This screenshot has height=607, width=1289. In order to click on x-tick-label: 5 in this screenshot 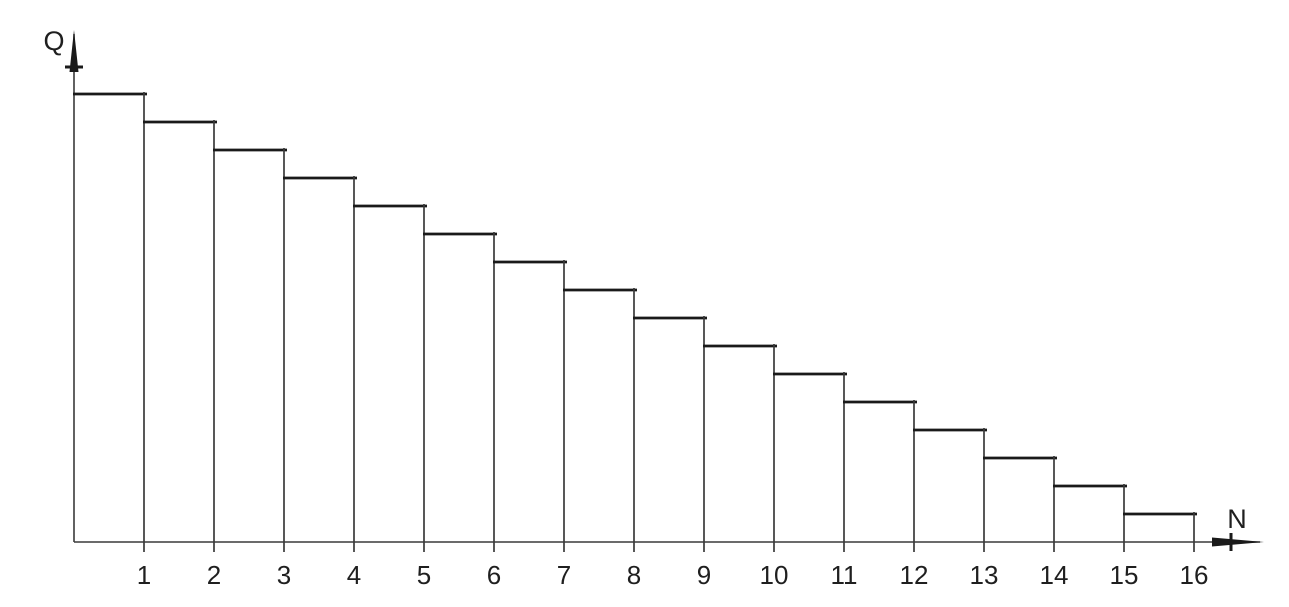, I will do `click(424, 575)`.